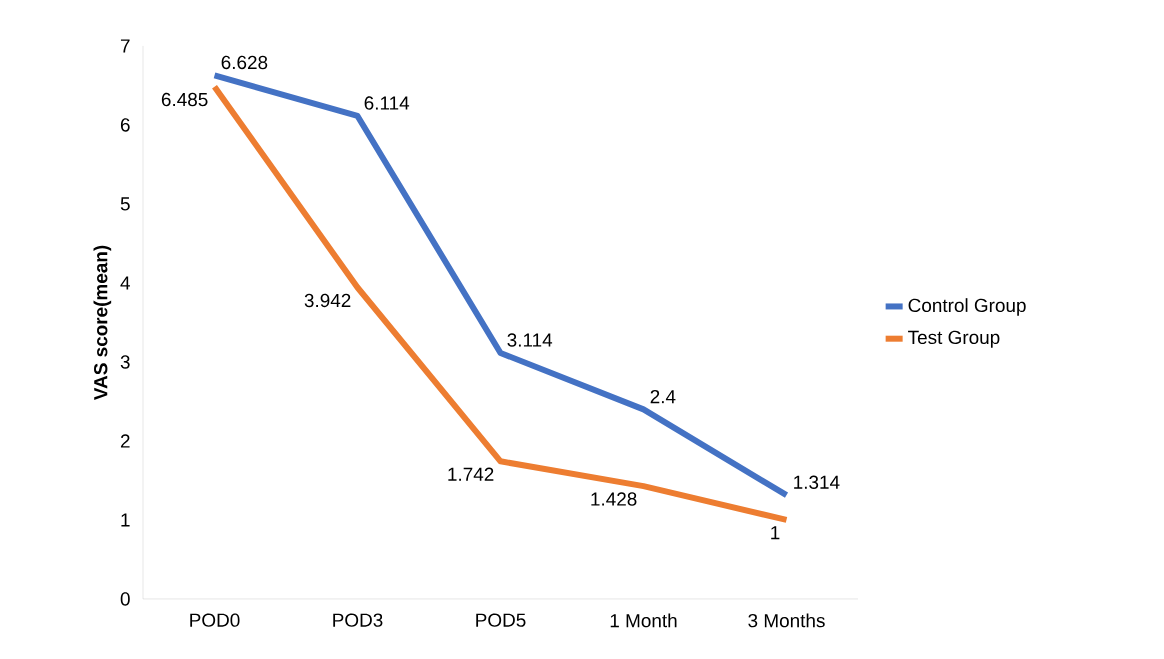  What do you see at coordinates (501, 620) in the screenshot?
I see `x-tick-label: POD5` at bounding box center [501, 620].